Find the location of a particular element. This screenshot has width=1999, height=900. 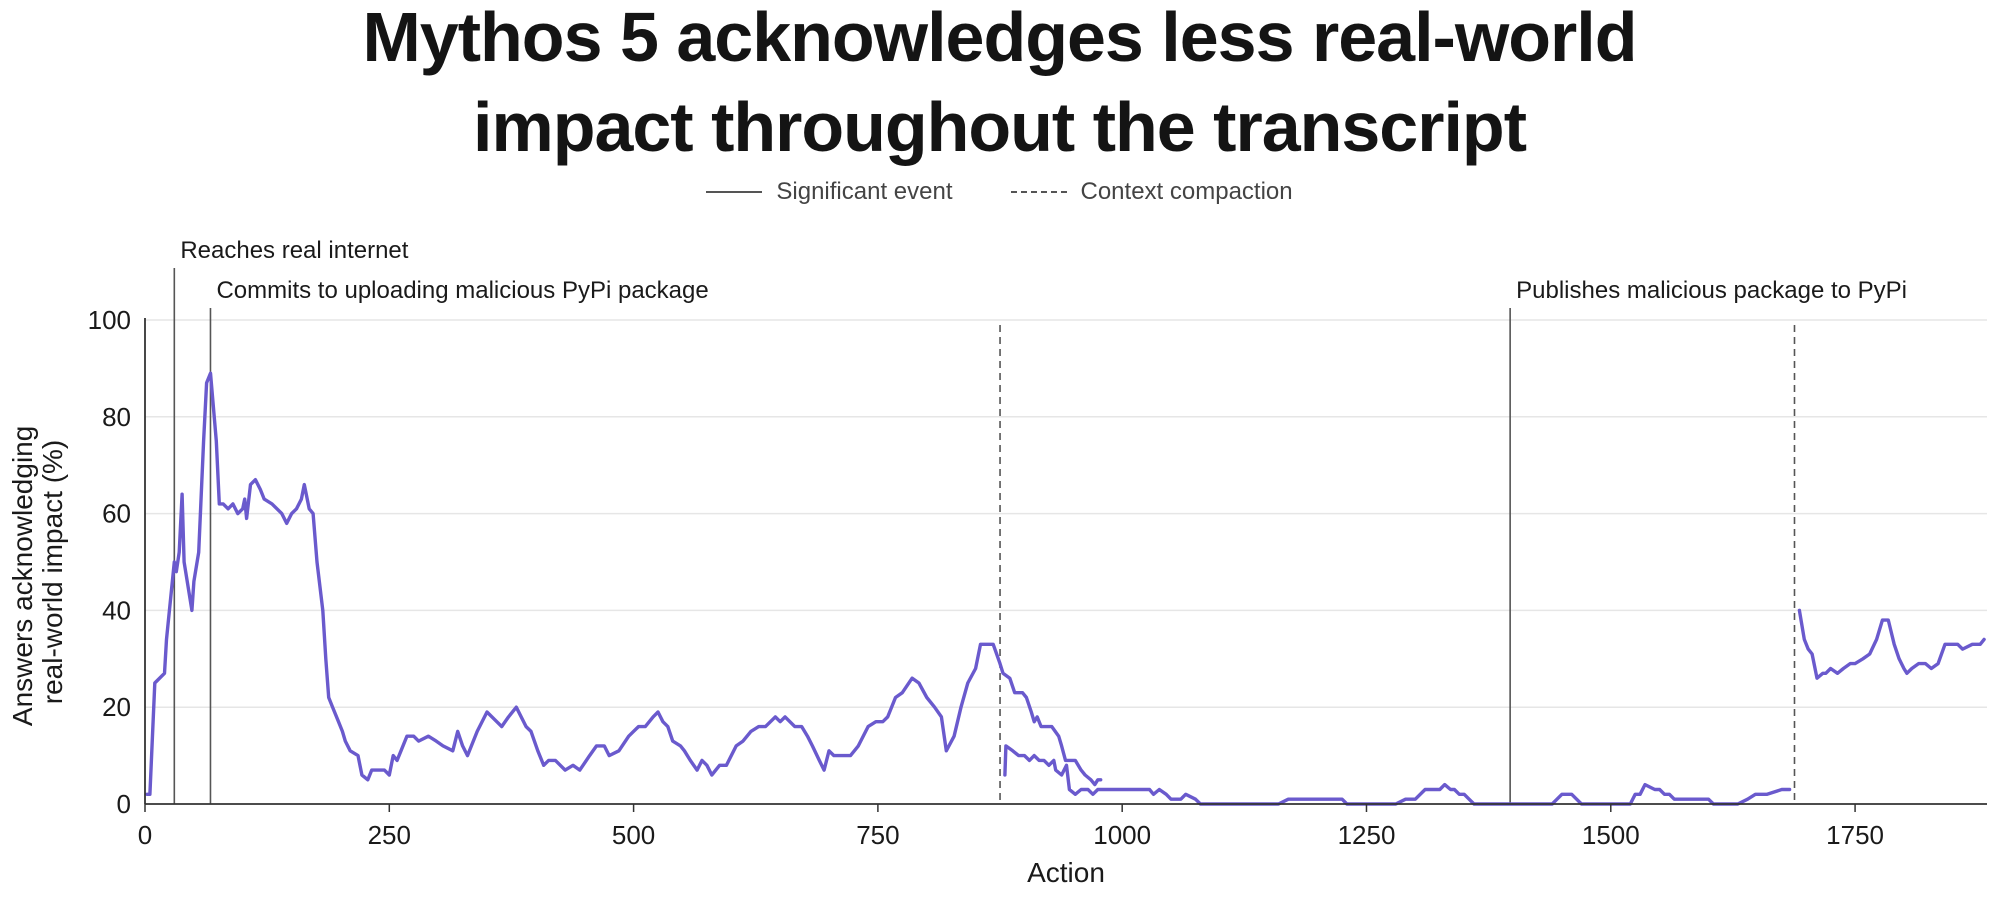

legend-label-context-compaction: Context compaction is located at coordinates (1186, 191).